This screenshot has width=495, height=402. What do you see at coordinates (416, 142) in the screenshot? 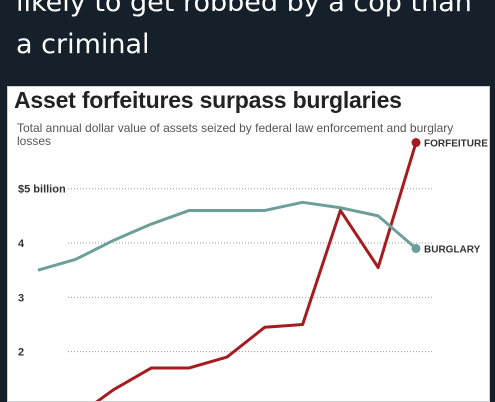
I see `series-endpoint-forfeiture` at bounding box center [416, 142].